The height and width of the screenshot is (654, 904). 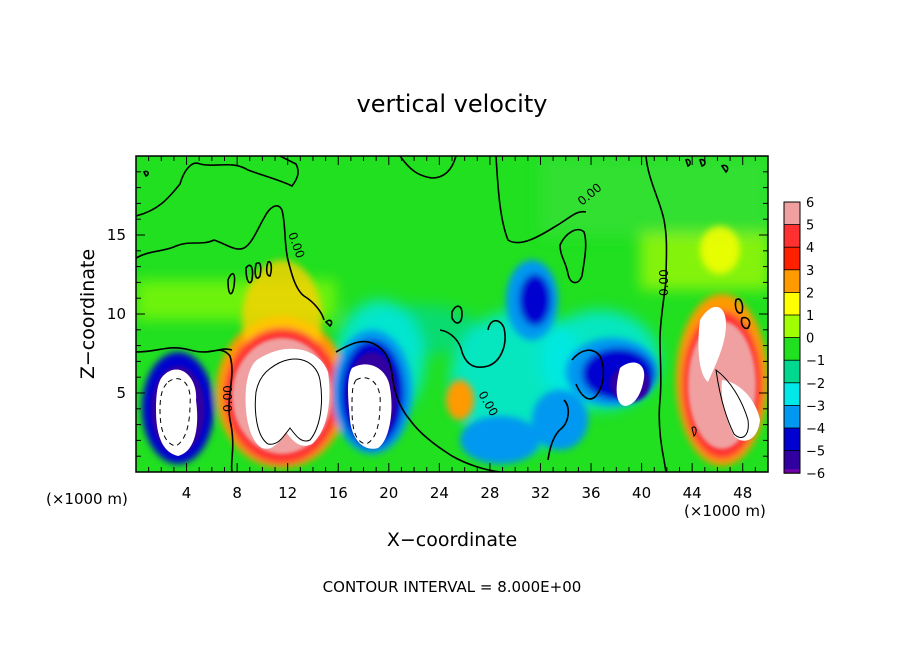 I want to click on contour-interval-footer: CONTOUR INTERVAL = 8.000E+00, so click(x=452, y=587).